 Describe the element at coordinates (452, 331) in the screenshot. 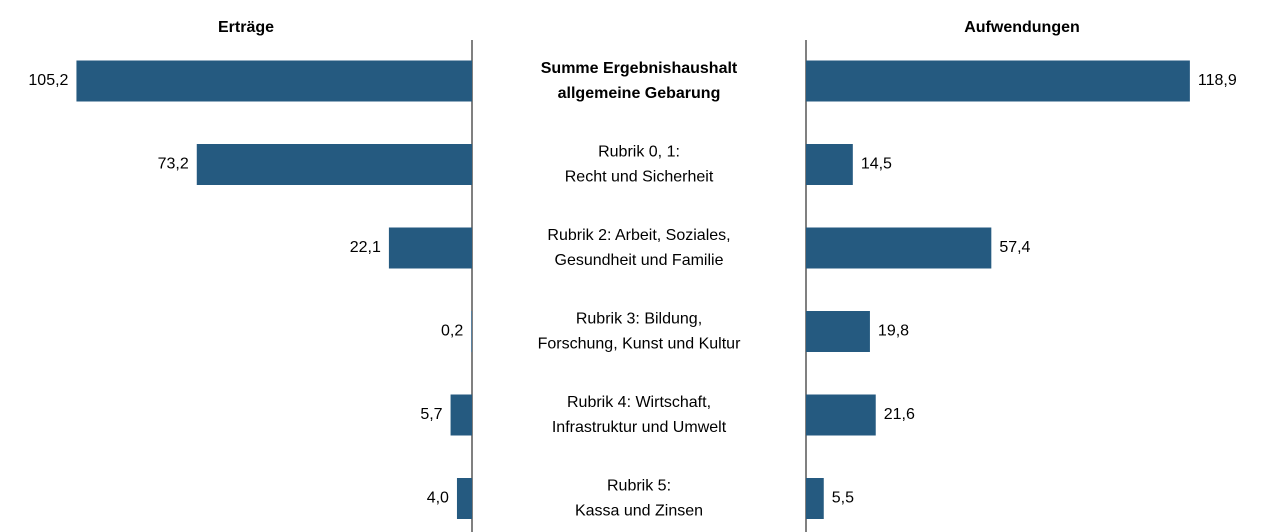

I see `value-label: 0,2` at that location.